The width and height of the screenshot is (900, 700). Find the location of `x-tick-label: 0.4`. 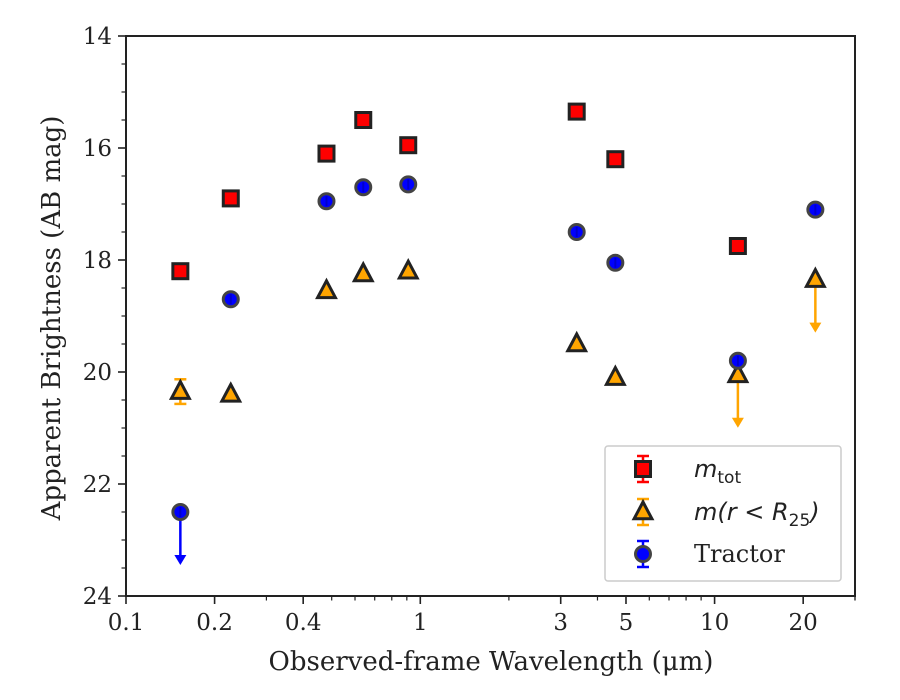

x-tick-label: 0.4 is located at coordinates (303, 623).